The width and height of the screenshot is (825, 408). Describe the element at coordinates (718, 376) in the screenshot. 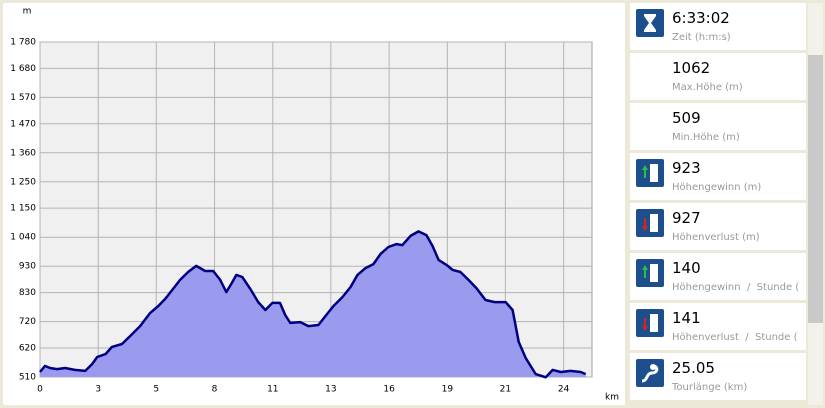

I see `stat-item: 25.05 Tourlänge (km)` at that location.